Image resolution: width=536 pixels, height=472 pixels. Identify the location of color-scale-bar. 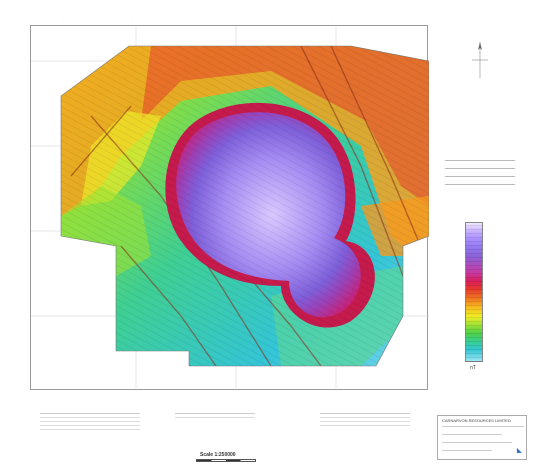
(474, 292).